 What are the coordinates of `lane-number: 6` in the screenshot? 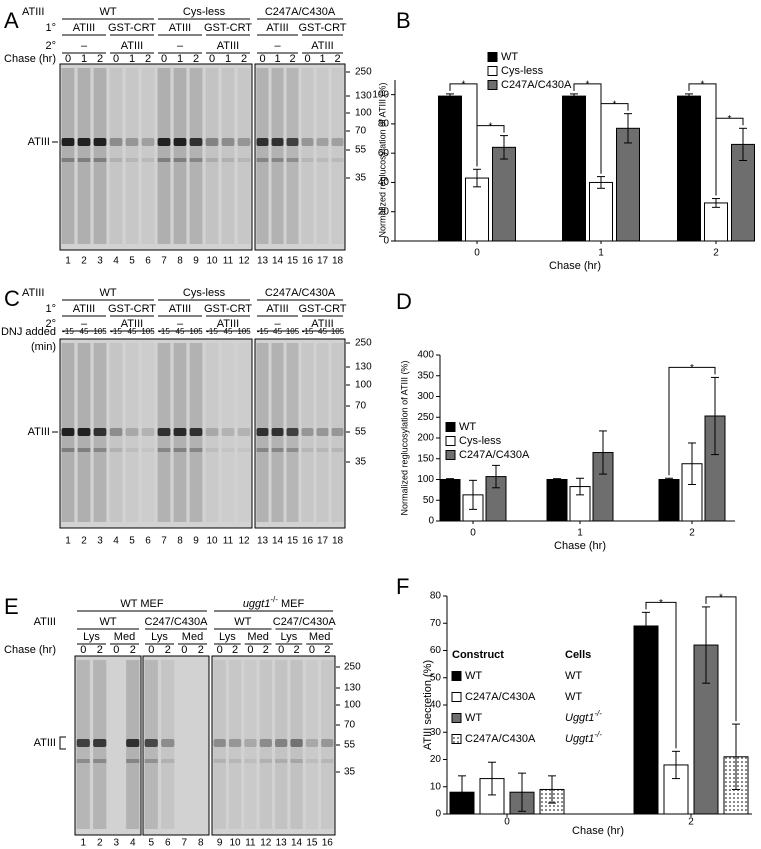 It's located at (168, 843).